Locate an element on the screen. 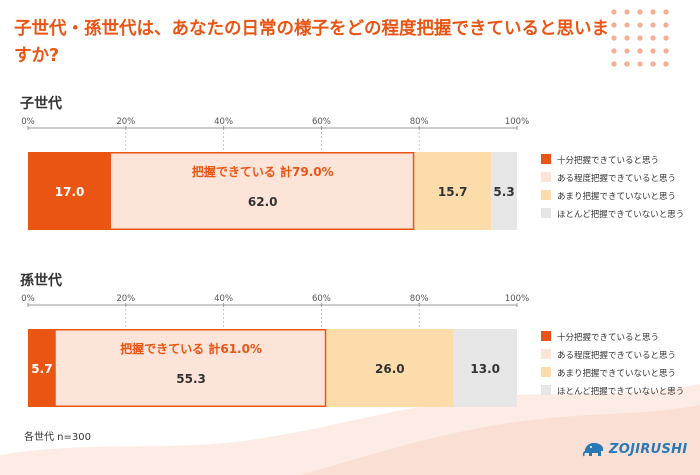 The image size is (700, 475). chart-title-children: 子世代 is located at coordinates (41, 104).